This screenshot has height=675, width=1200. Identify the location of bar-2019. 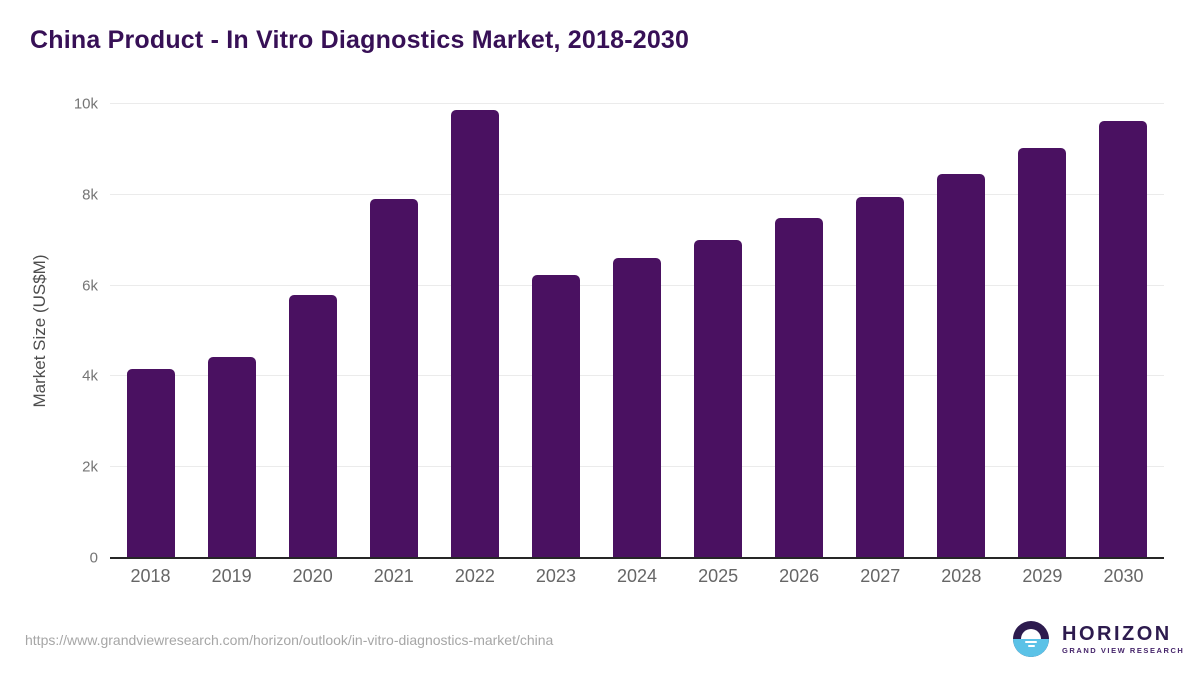
(231, 457).